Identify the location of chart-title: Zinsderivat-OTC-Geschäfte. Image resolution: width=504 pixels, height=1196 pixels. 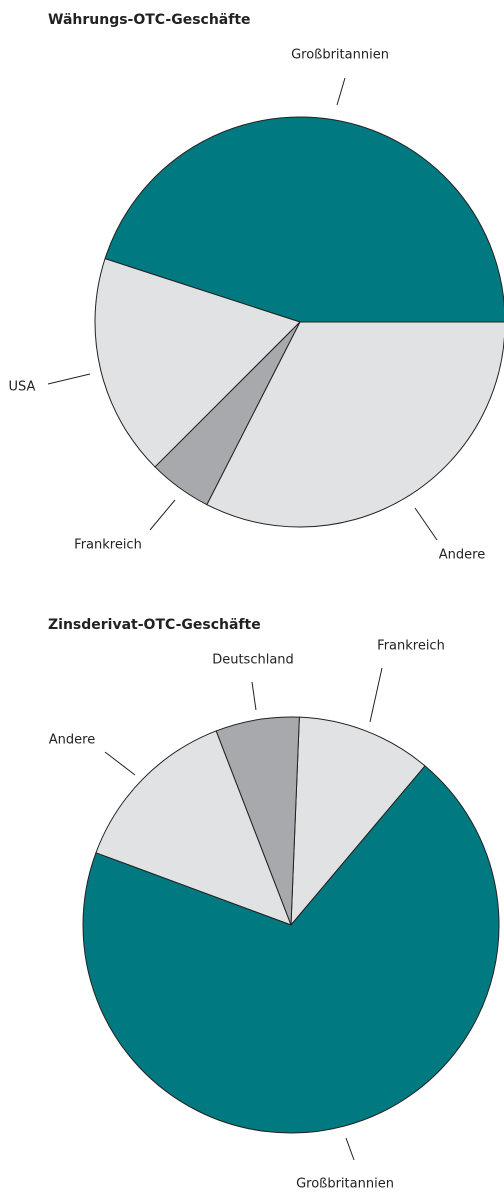
(154, 625).